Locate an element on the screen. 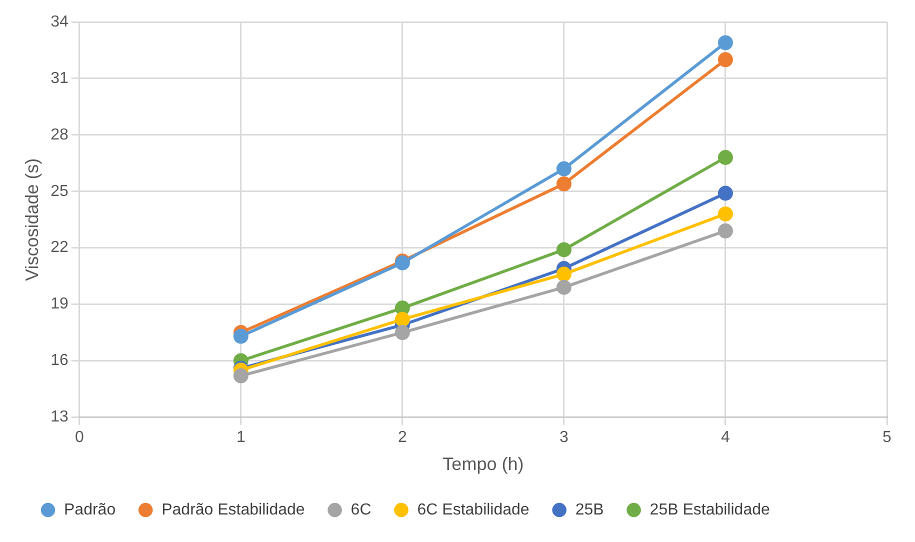 This screenshot has width=915, height=542. y-tick-label: 28 is located at coordinates (59, 135).